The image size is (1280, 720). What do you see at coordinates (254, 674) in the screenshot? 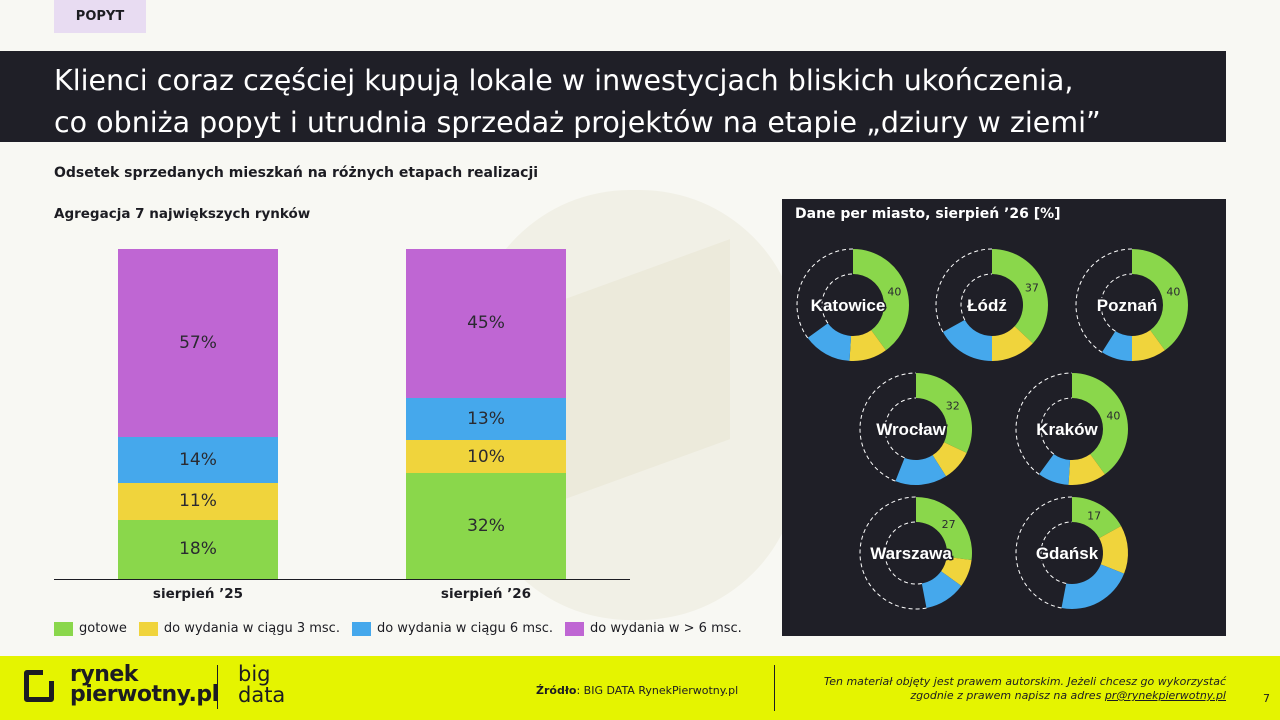
I see `big-data-logo-line-1: big` at bounding box center [254, 674].